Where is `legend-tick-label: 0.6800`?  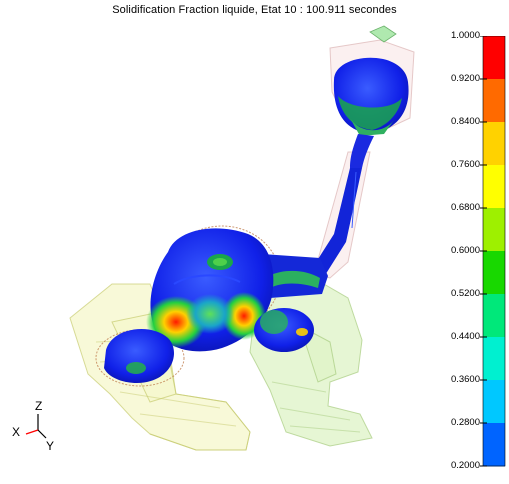
legend-tick-label: 0.6800 is located at coordinates (465, 207).